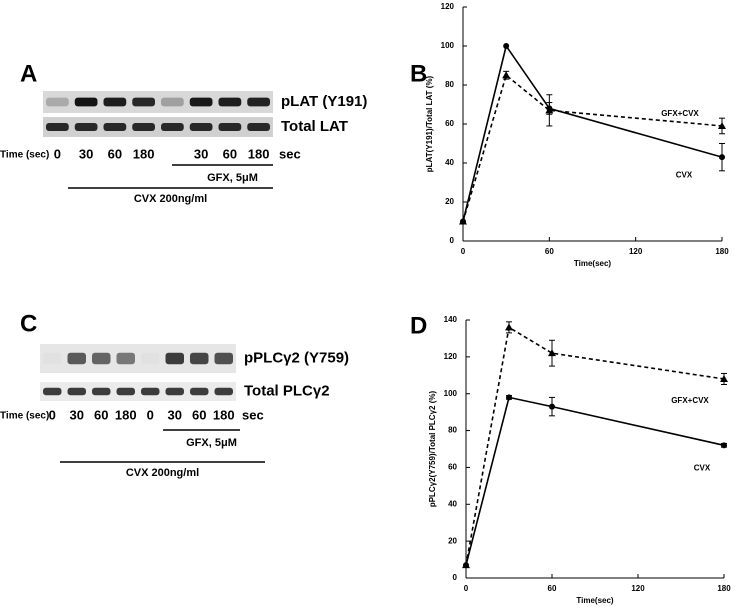  Describe the element at coordinates (451, 319) in the screenshot. I see `y-tick-label: 140` at that location.